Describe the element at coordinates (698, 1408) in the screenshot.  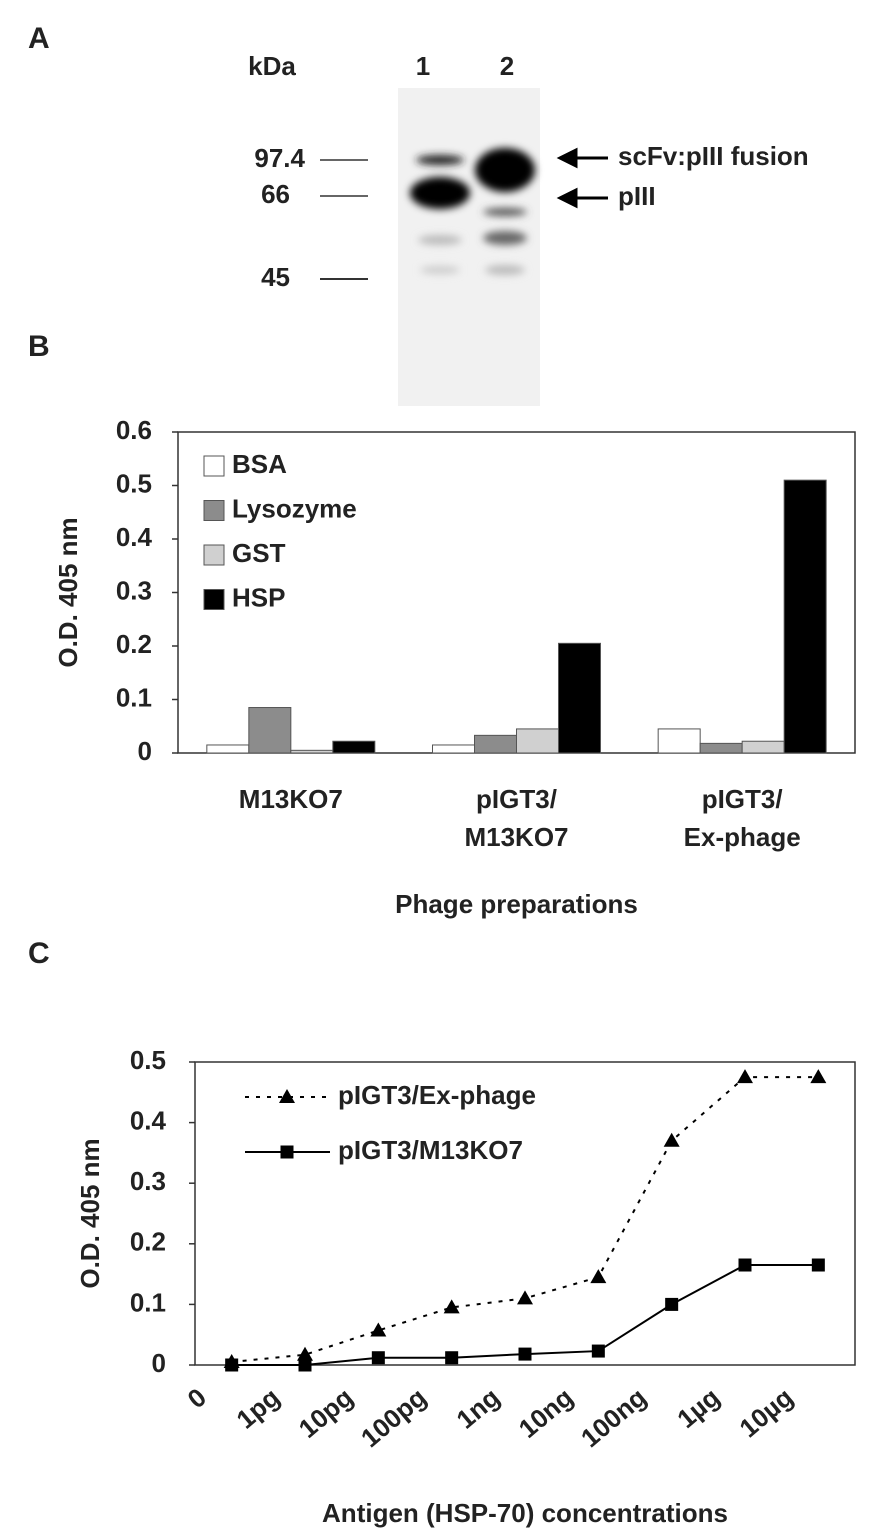
I see `x-tick-label: 1µg` at that location.